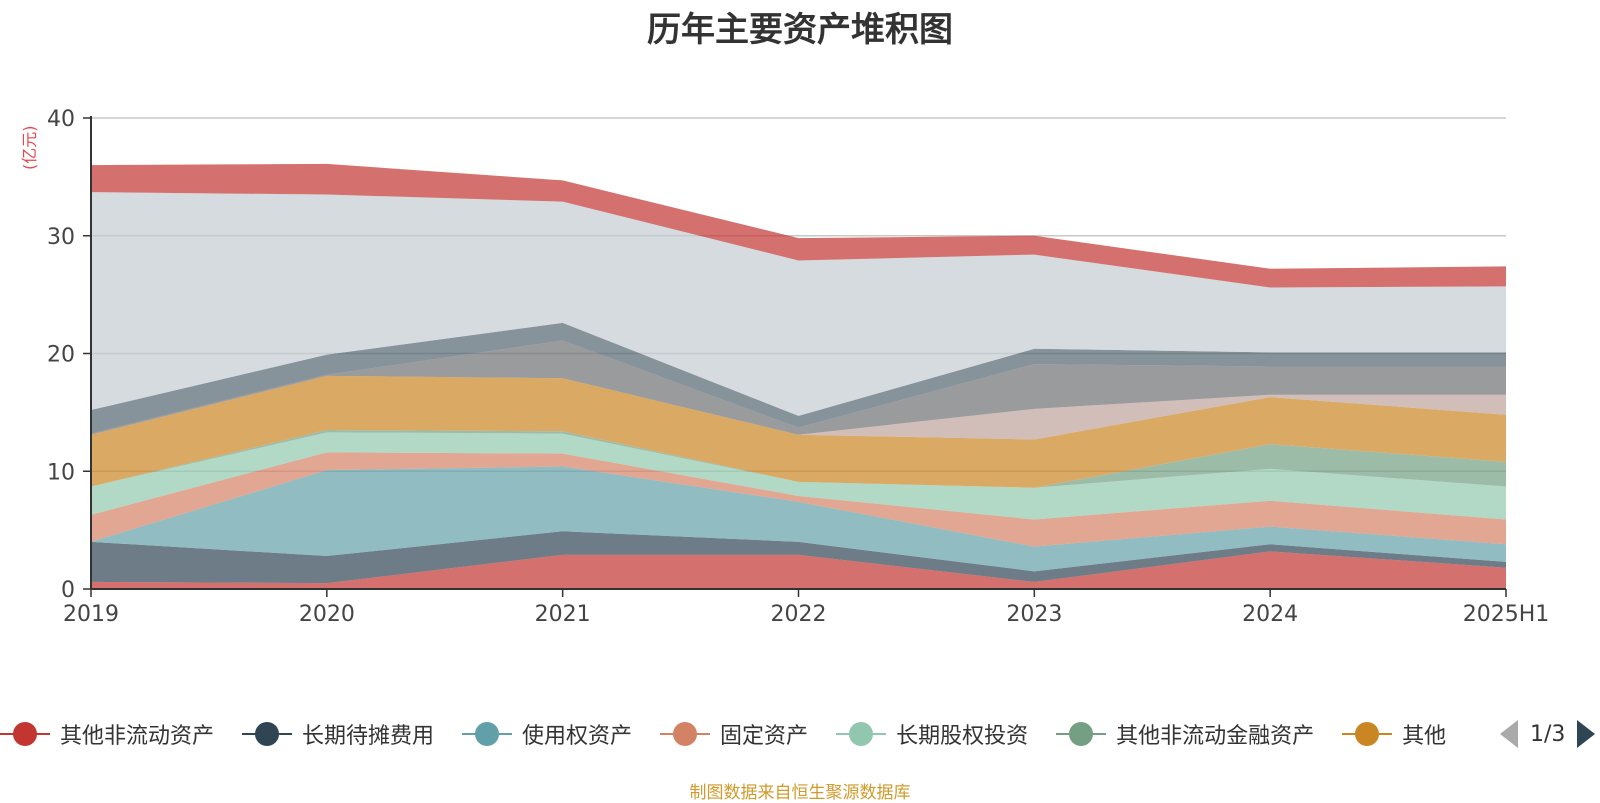 This screenshot has height=803, width=1600. I want to click on source-note: 制图数据来自恒生聚源数据库, so click(800, 793).